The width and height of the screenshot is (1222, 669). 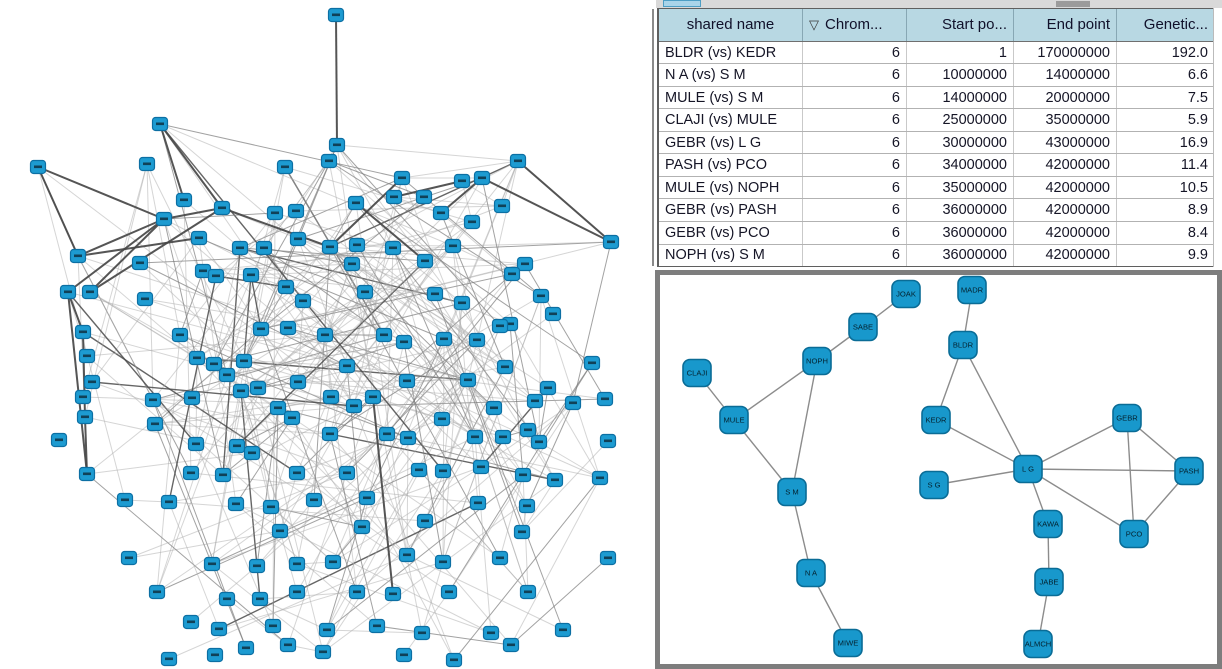 I want to click on column-header-end-point: End point, so click(x=1065, y=25).